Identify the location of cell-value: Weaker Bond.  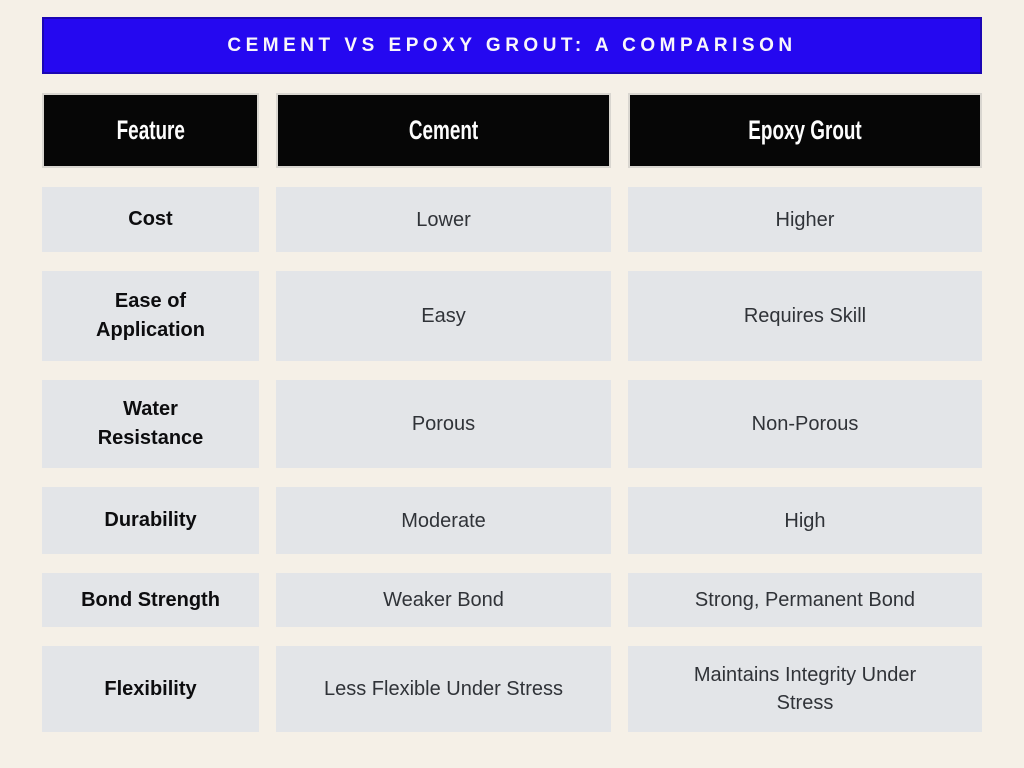
(443, 600).